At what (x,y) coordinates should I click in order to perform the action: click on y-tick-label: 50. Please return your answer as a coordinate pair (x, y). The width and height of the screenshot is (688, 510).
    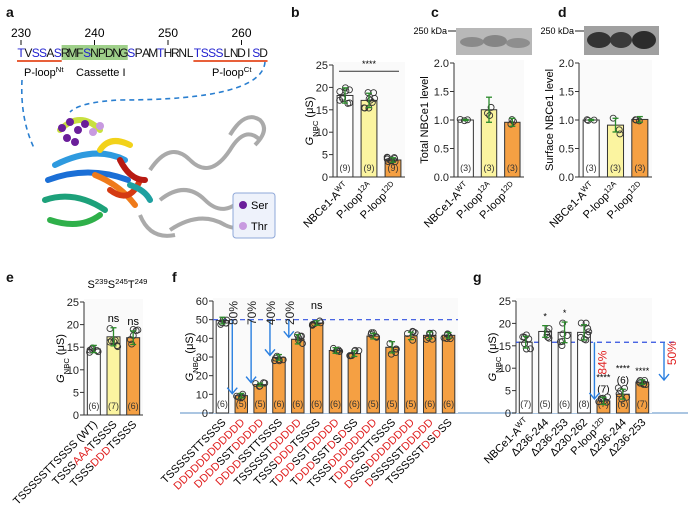
    Looking at the image, I should click on (202, 321).